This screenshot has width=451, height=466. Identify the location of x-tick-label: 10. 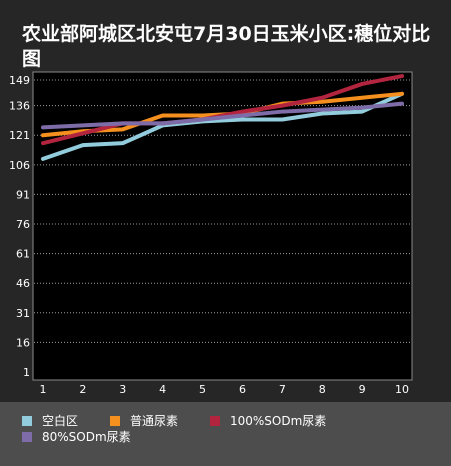
(402, 389).